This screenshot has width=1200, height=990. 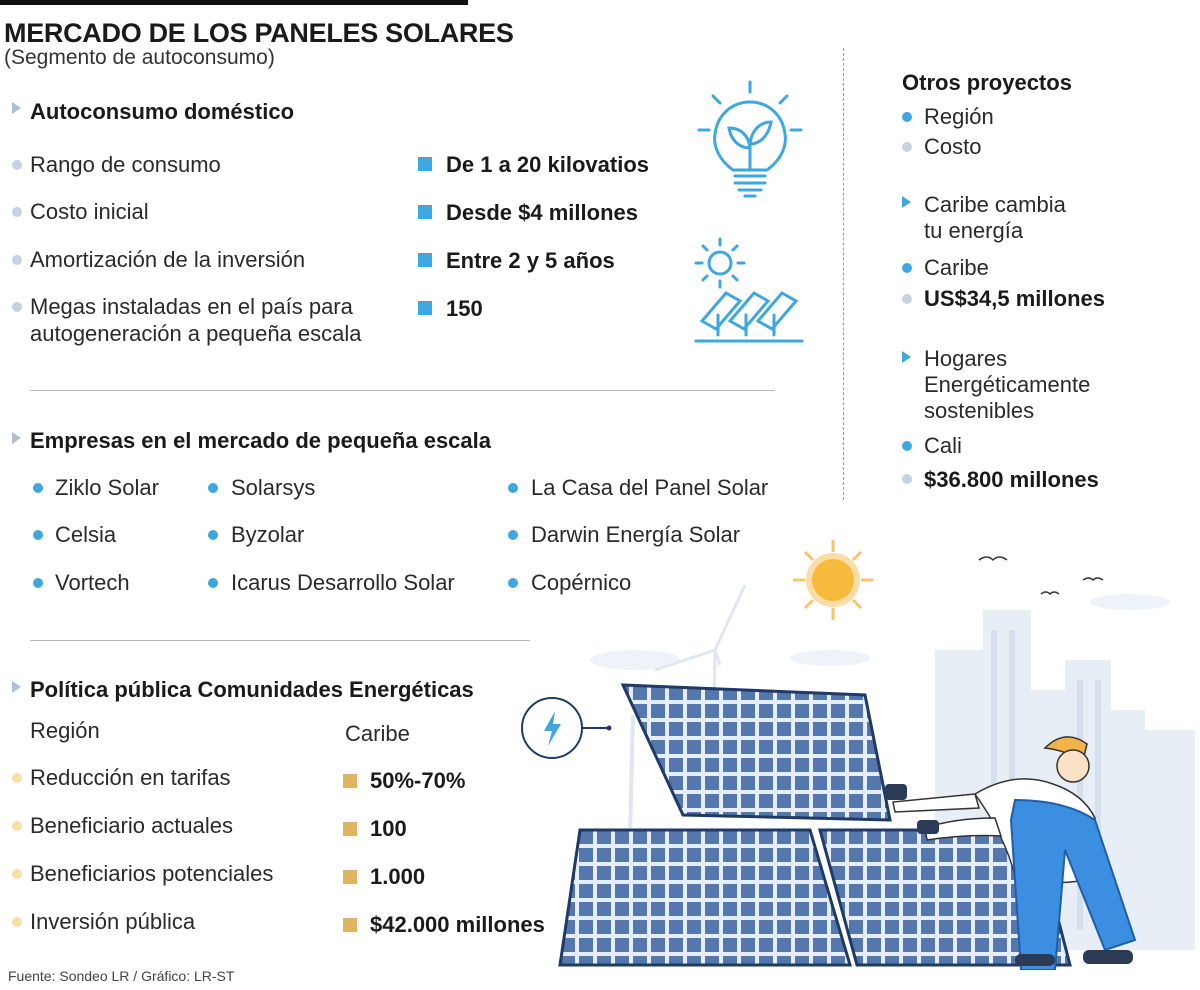 What do you see at coordinates (152, 873) in the screenshot?
I see `politica-label-3: Beneficiarios potenciales` at bounding box center [152, 873].